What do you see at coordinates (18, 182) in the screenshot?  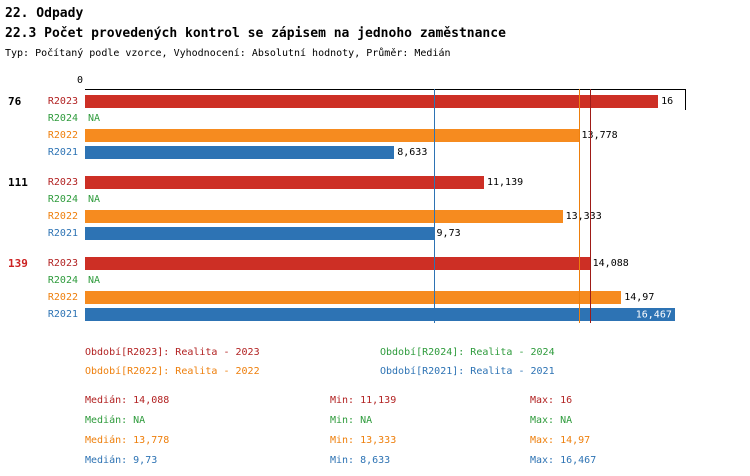 I see `group-label: 111` at bounding box center [18, 182].